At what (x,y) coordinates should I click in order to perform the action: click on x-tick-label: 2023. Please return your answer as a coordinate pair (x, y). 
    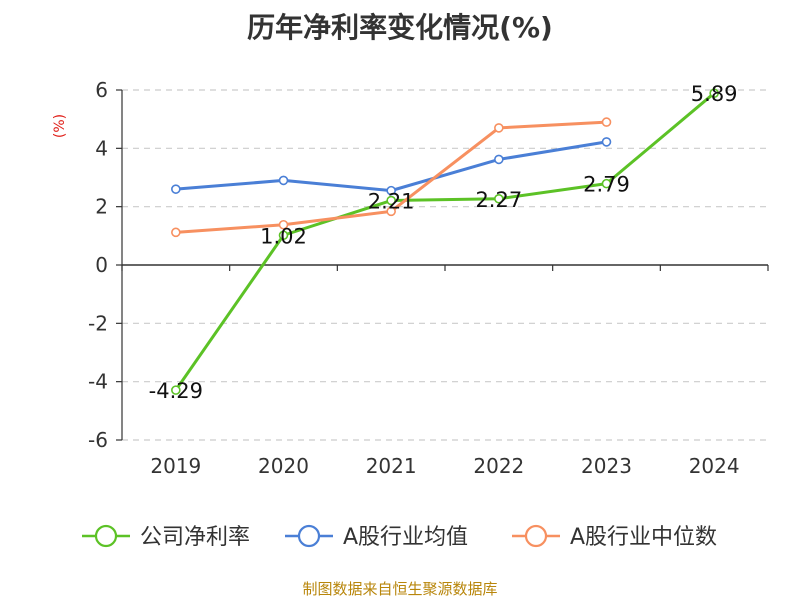
    Looking at the image, I should click on (606, 466).